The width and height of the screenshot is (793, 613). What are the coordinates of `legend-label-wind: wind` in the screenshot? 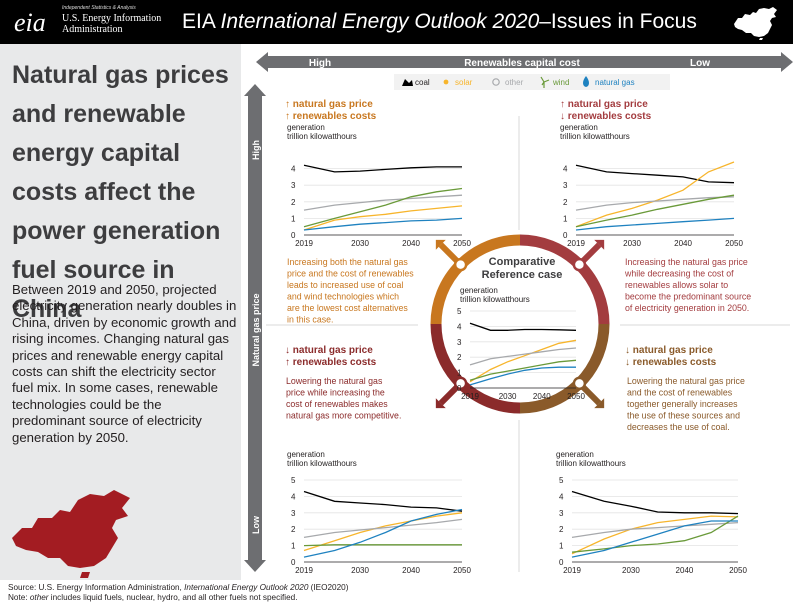 It's located at (560, 82).